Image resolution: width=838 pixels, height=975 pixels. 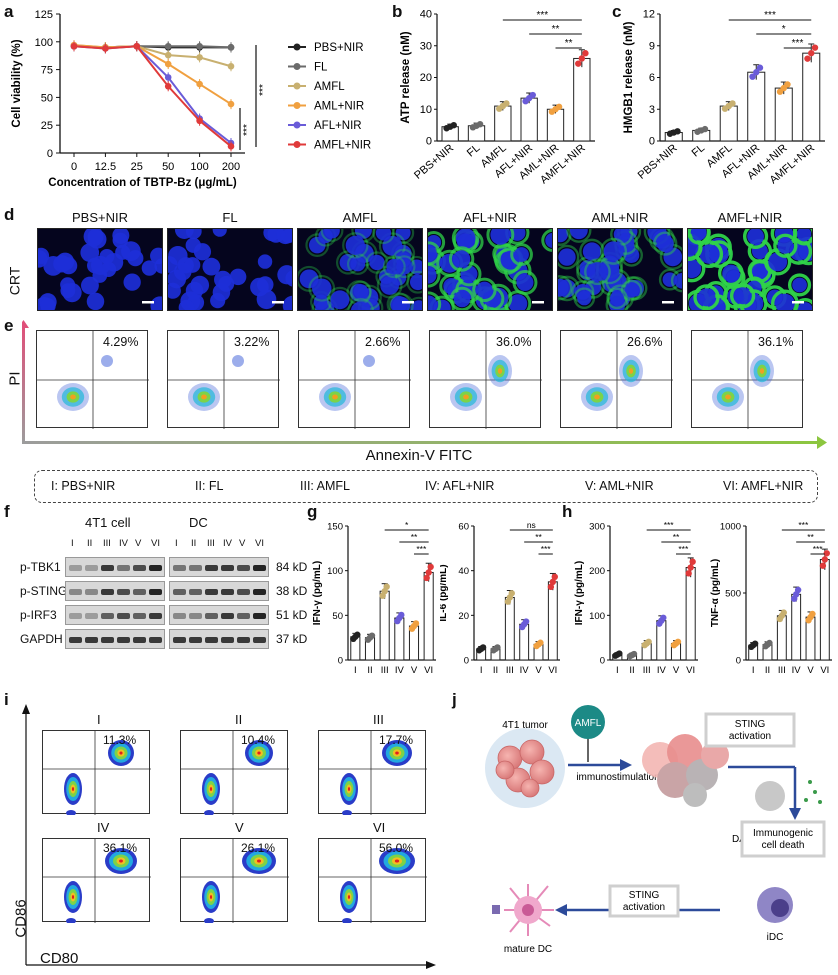 What do you see at coordinates (108, 522) in the screenshot?
I see `blot-cell-title: 4T1 cell` at bounding box center [108, 522].